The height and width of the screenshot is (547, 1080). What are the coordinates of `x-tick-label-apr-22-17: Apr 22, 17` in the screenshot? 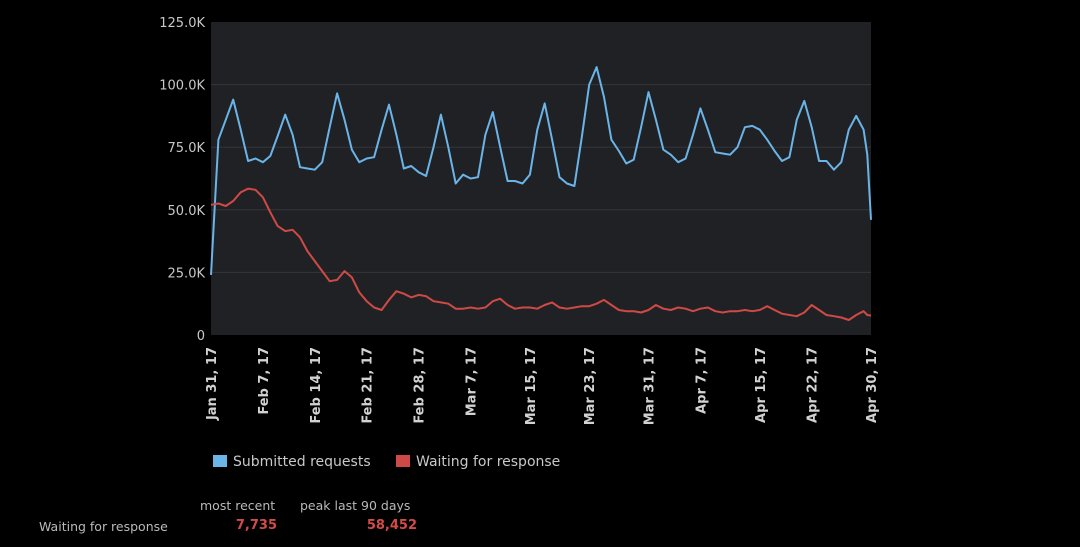 It's located at (813, 385).